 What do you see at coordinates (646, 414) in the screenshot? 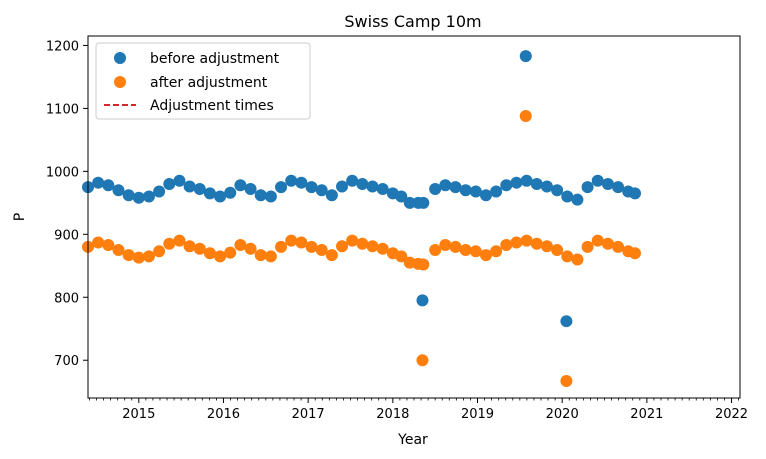
I see `x-tick-label: 2021` at bounding box center [646, 414].